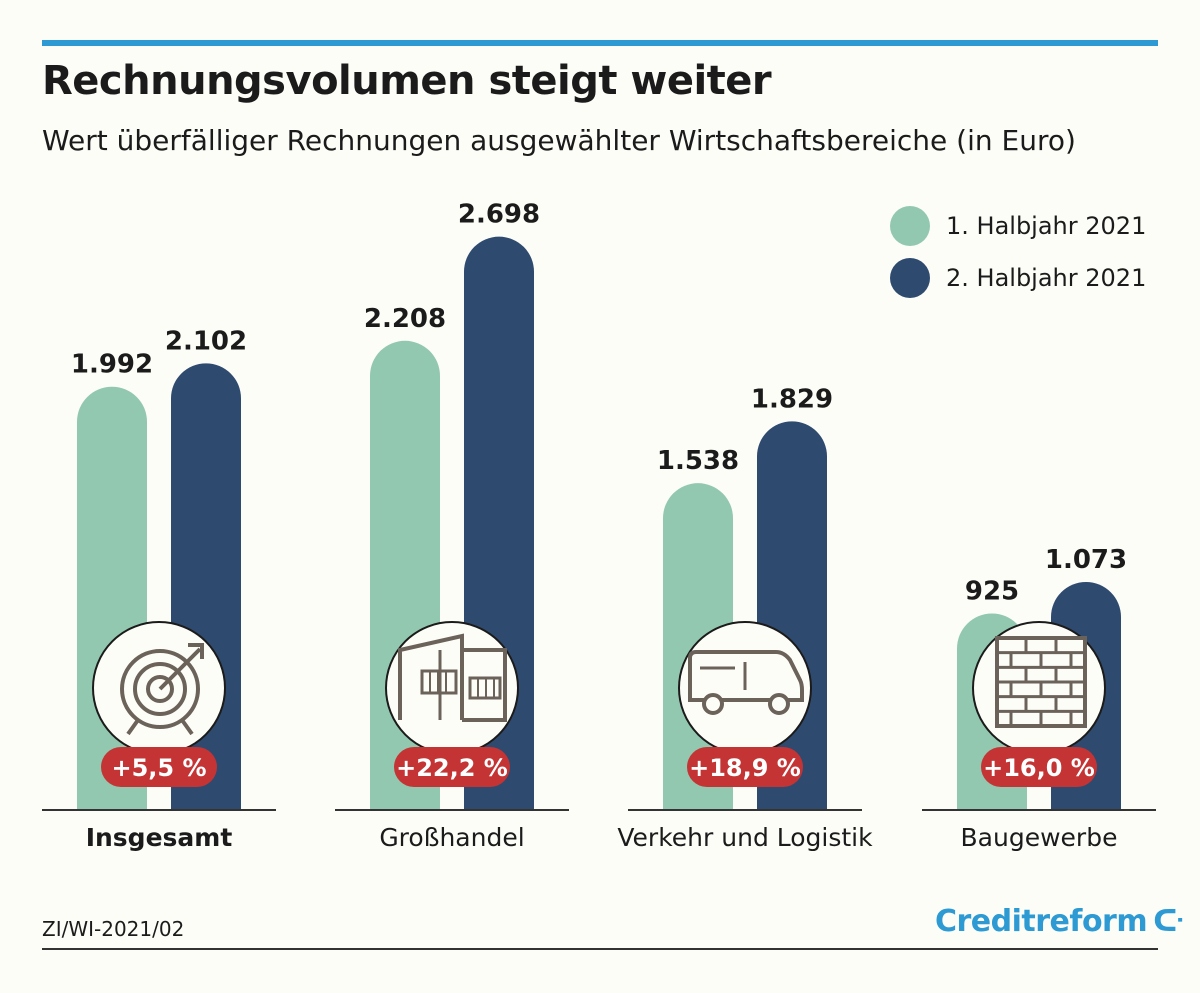  Describe the element at coordinates (451, 837) in the screenshot. I see `category-label: Großhandel` at that location.